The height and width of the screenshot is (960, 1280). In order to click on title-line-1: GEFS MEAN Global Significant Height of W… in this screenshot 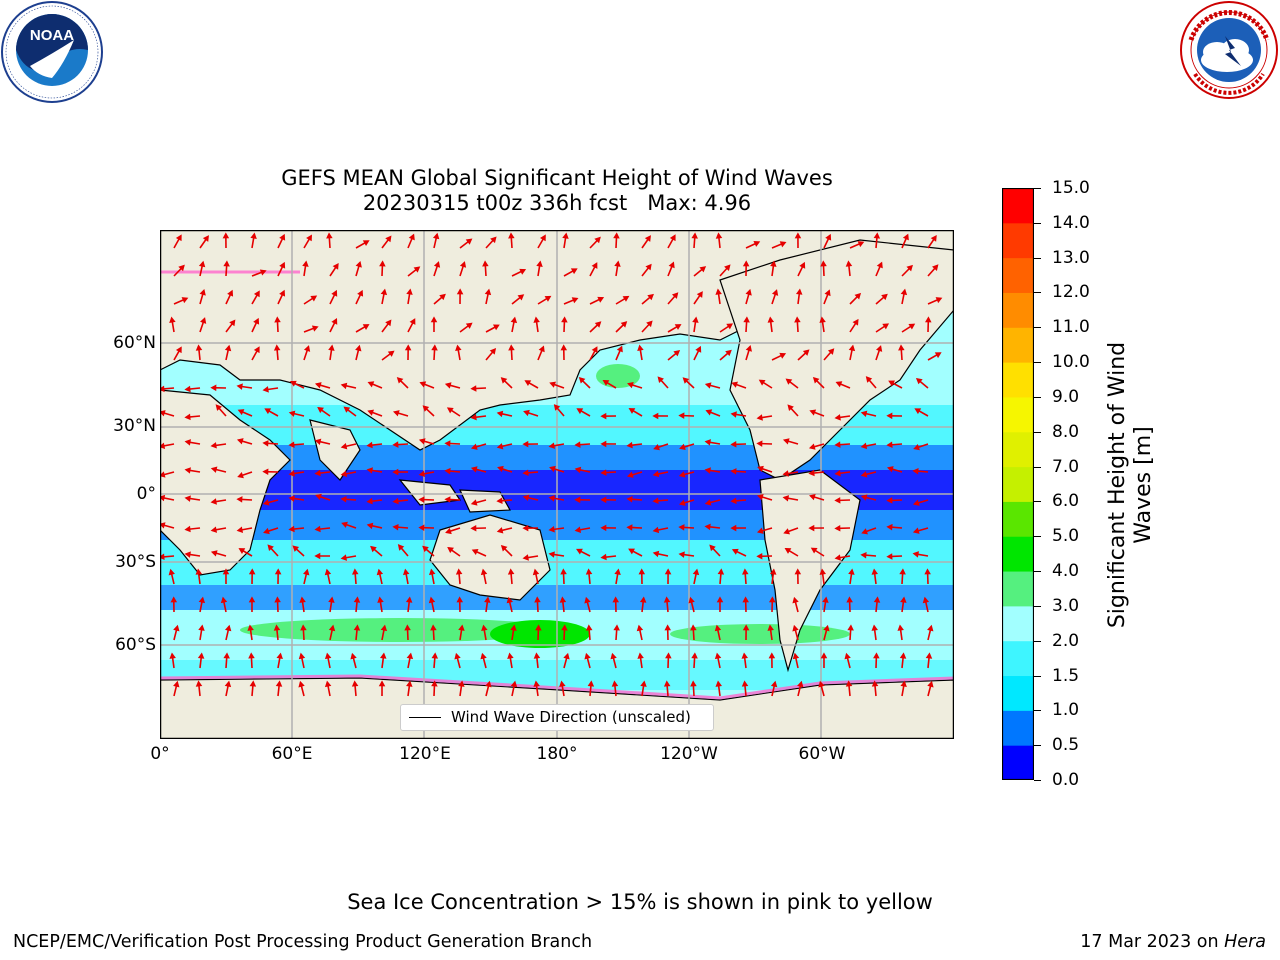, I will do `click(557, 178)`.